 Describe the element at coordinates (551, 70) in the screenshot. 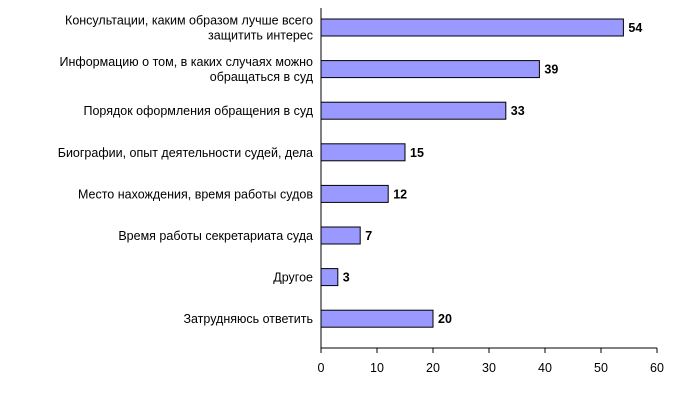

I see `value-label-1: 39` at that location.